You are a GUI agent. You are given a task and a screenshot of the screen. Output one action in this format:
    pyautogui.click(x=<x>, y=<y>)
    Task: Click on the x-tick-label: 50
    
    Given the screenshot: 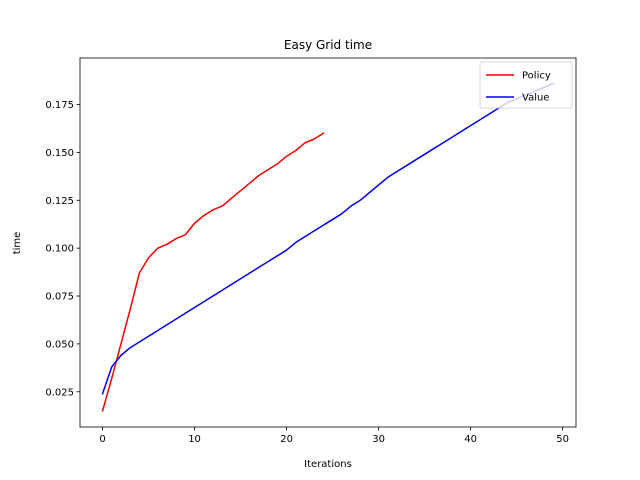 What is the action you would take?
    pyautogui.click(x=562, y=439)
    